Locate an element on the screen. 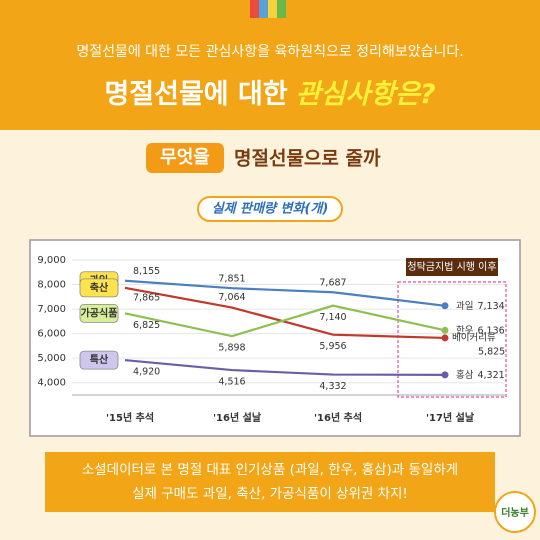 The image size is (540, 540). y-tick-label: 9,000 is located at coordinates (51, 260).